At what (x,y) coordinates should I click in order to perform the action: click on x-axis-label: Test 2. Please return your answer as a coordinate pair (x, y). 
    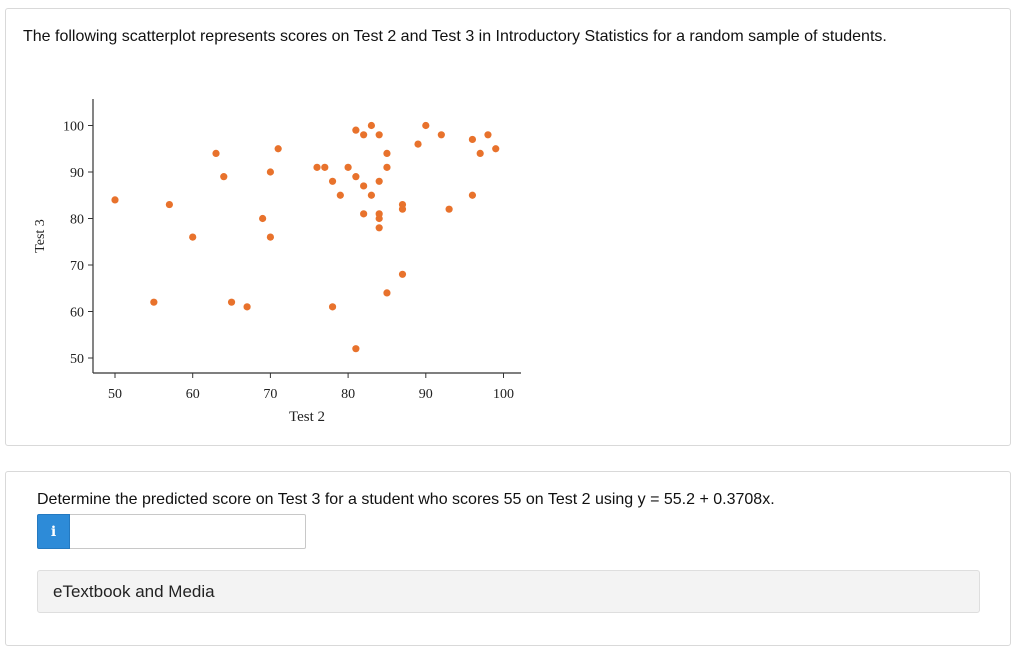
    Looking at the image, I should click on (307, 417).